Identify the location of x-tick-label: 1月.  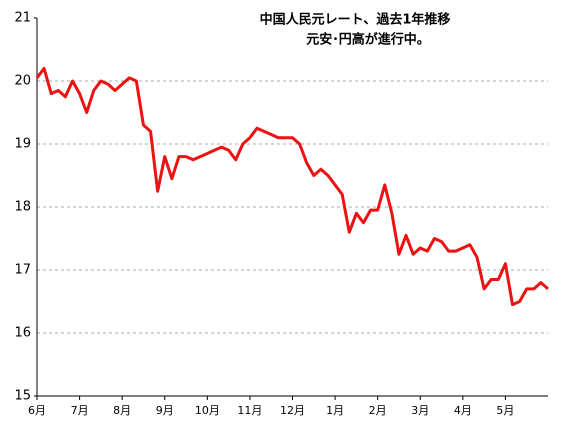
(335, 410).